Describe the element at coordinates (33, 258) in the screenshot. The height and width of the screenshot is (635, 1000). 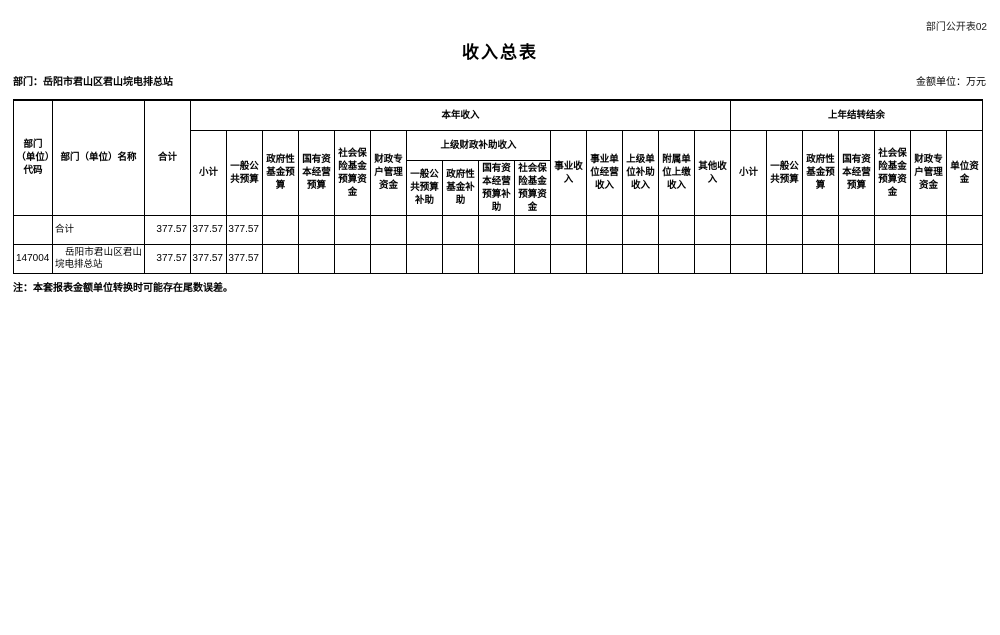
I see `cell-code: 147004` at that location.